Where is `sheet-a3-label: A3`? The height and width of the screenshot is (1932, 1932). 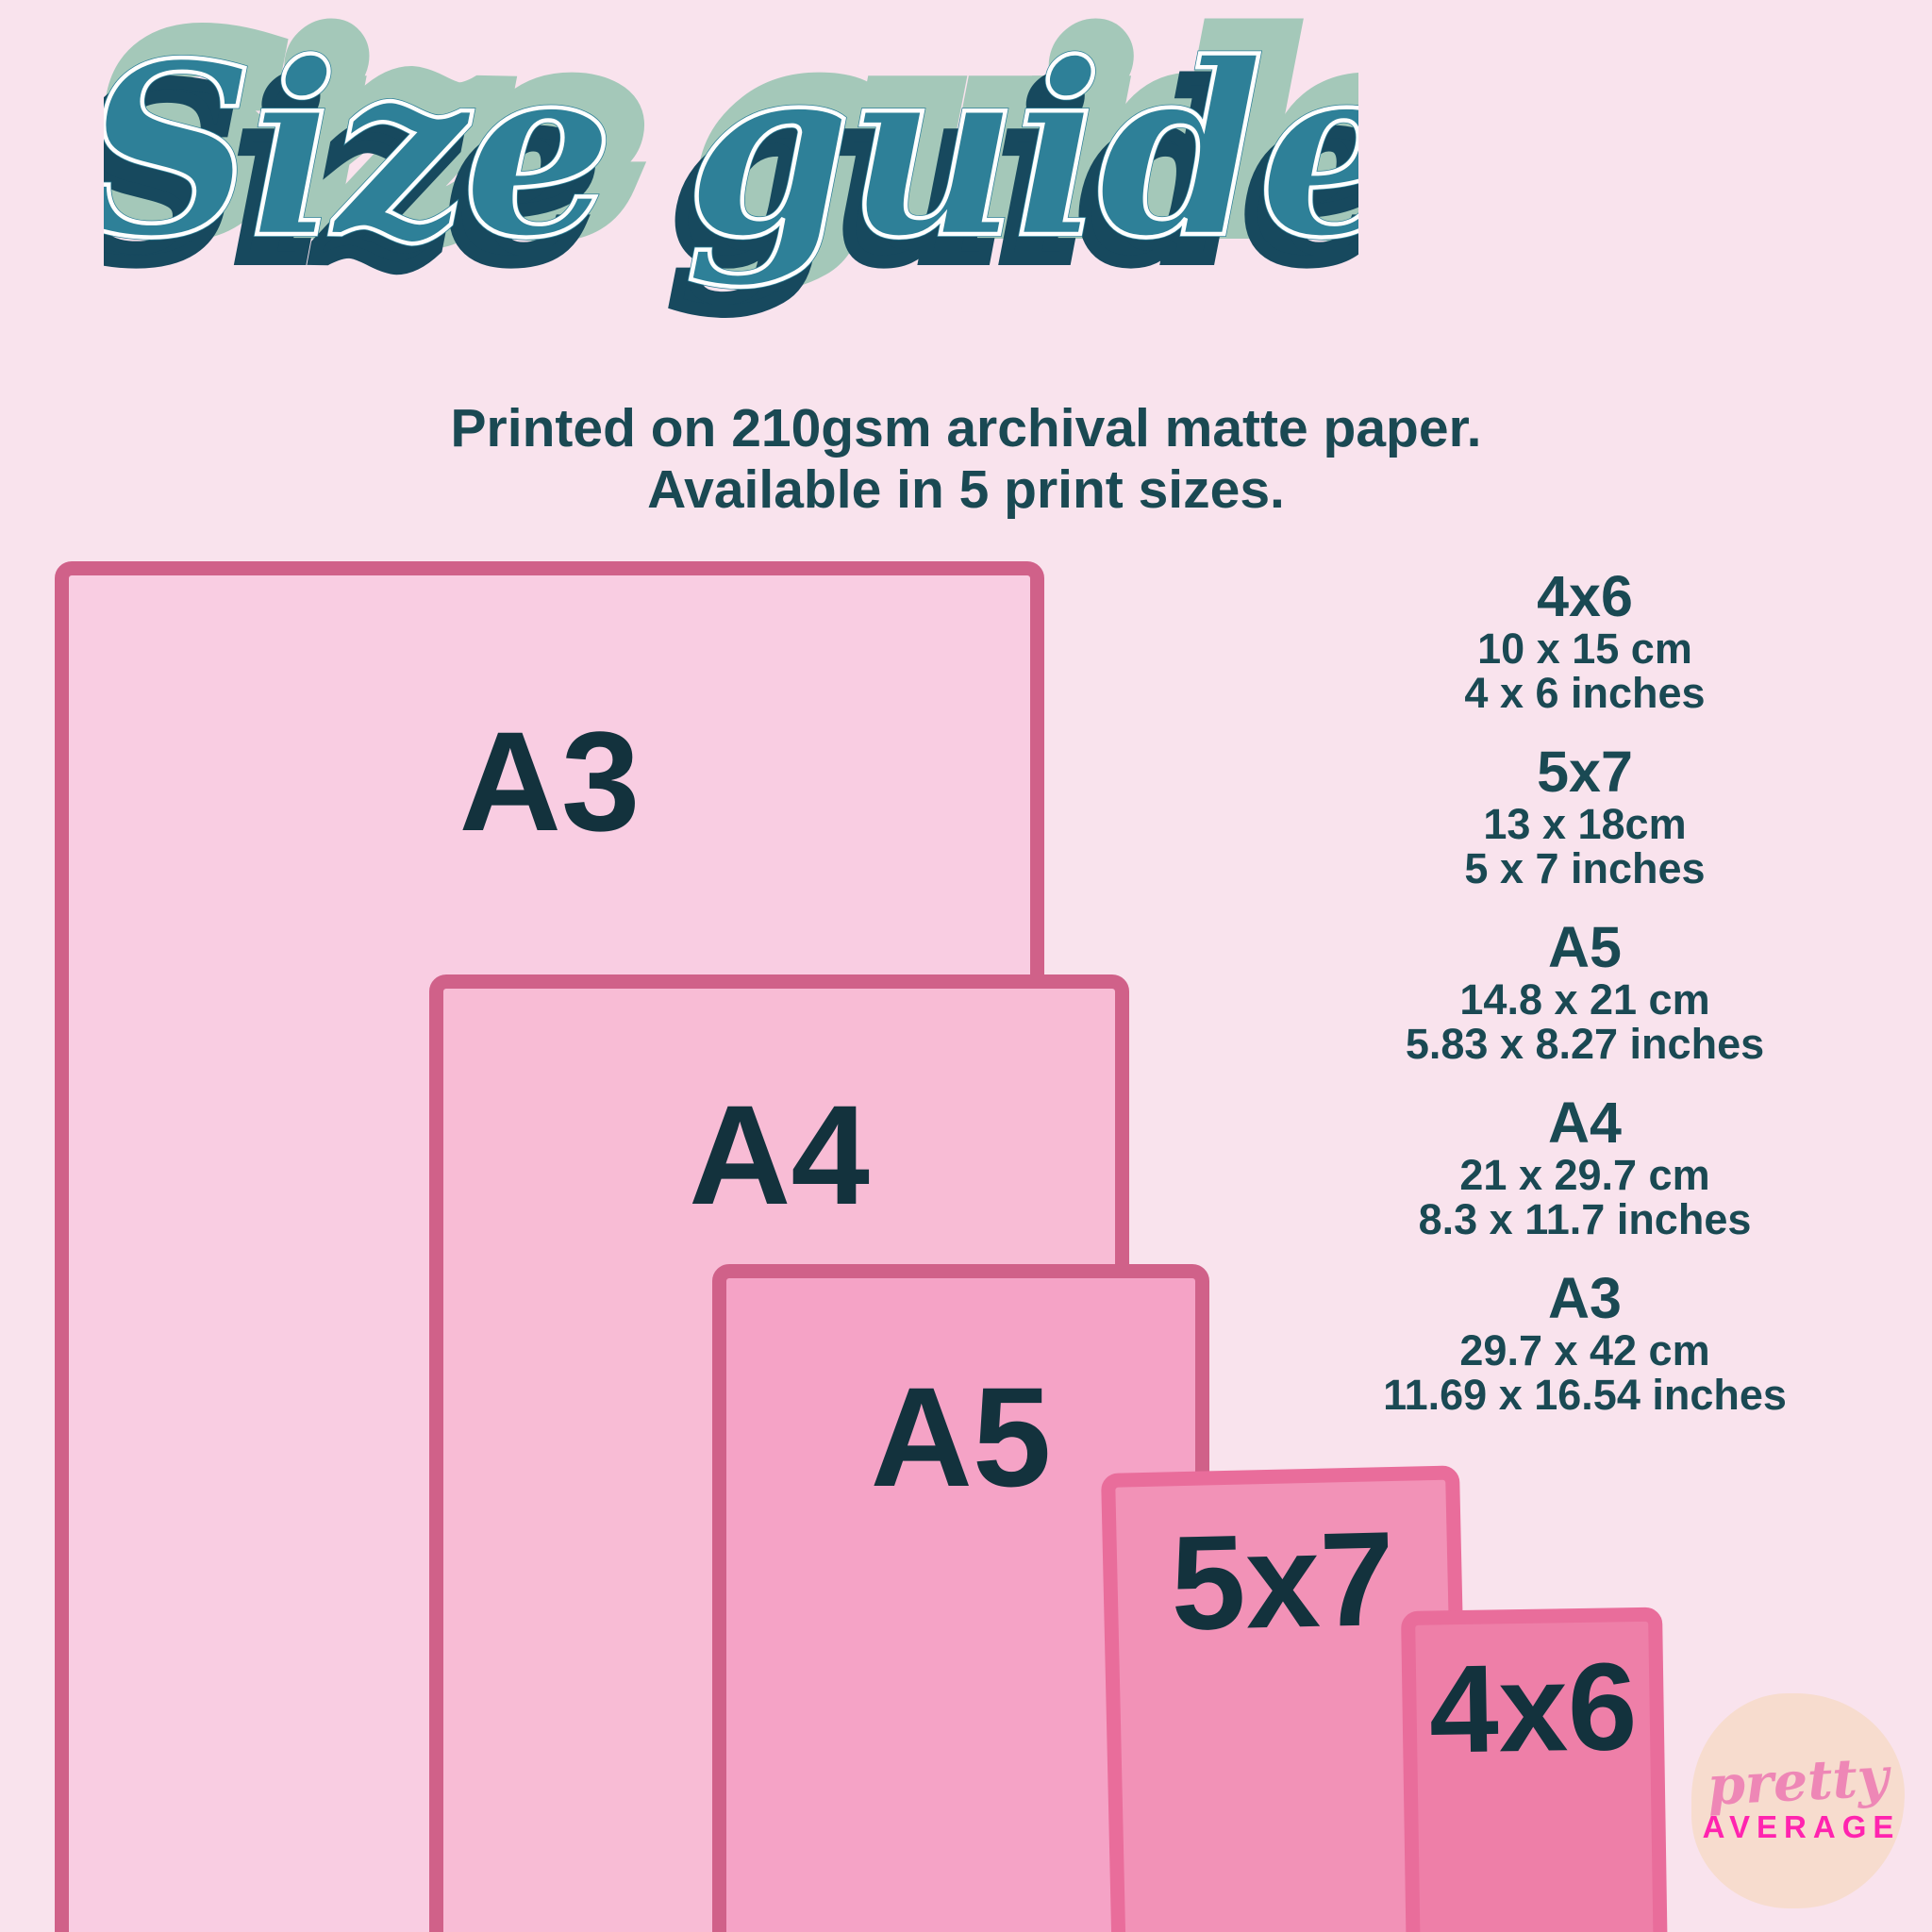
sheet-a3-label: A3 is located at coordinates (550, 781).